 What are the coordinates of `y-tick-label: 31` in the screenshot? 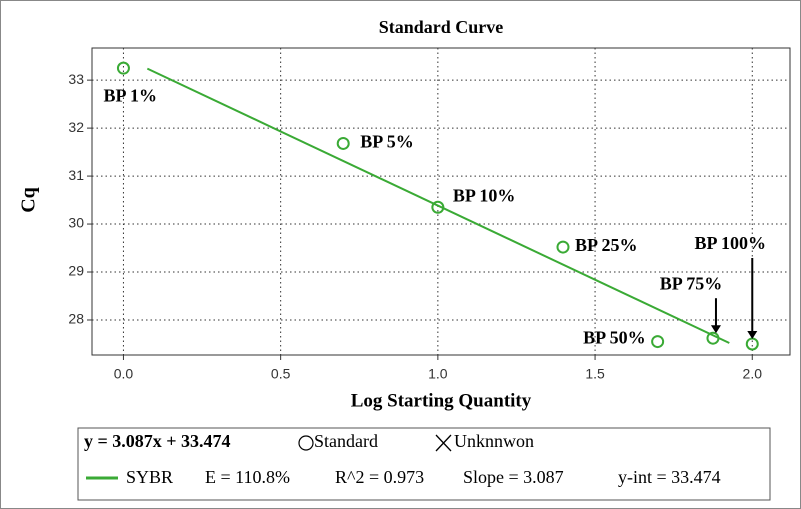 It's located at (76, 175).